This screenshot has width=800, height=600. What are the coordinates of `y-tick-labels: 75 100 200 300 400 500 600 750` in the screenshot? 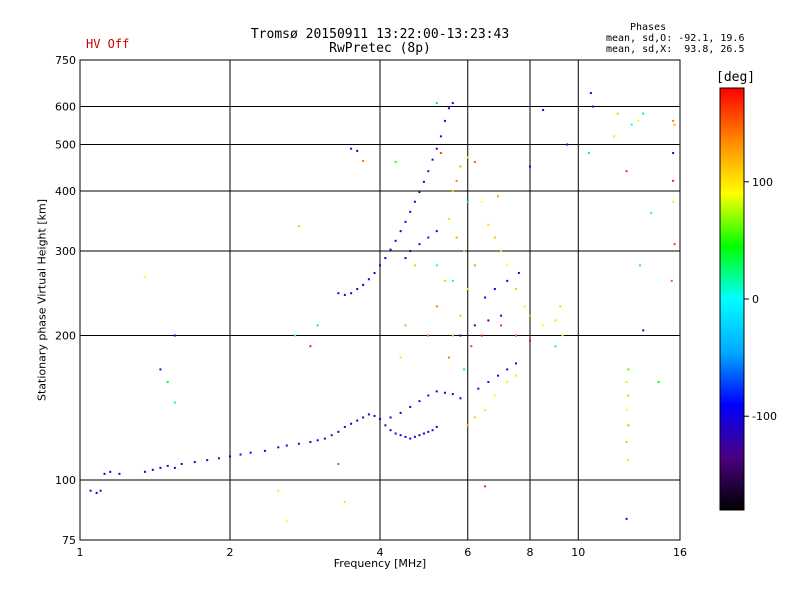 It's located at (65, 300).